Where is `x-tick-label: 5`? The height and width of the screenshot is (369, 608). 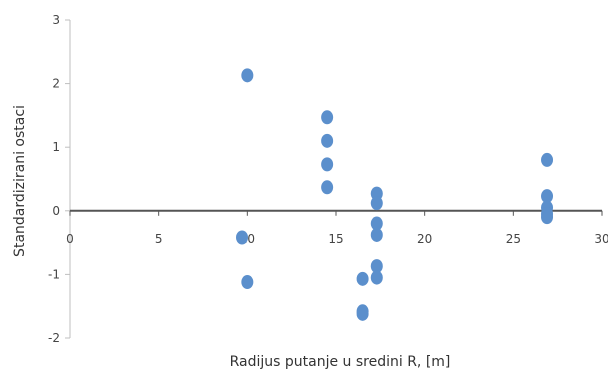 x-tick-label: 5 is located at coordinates (159, 239).